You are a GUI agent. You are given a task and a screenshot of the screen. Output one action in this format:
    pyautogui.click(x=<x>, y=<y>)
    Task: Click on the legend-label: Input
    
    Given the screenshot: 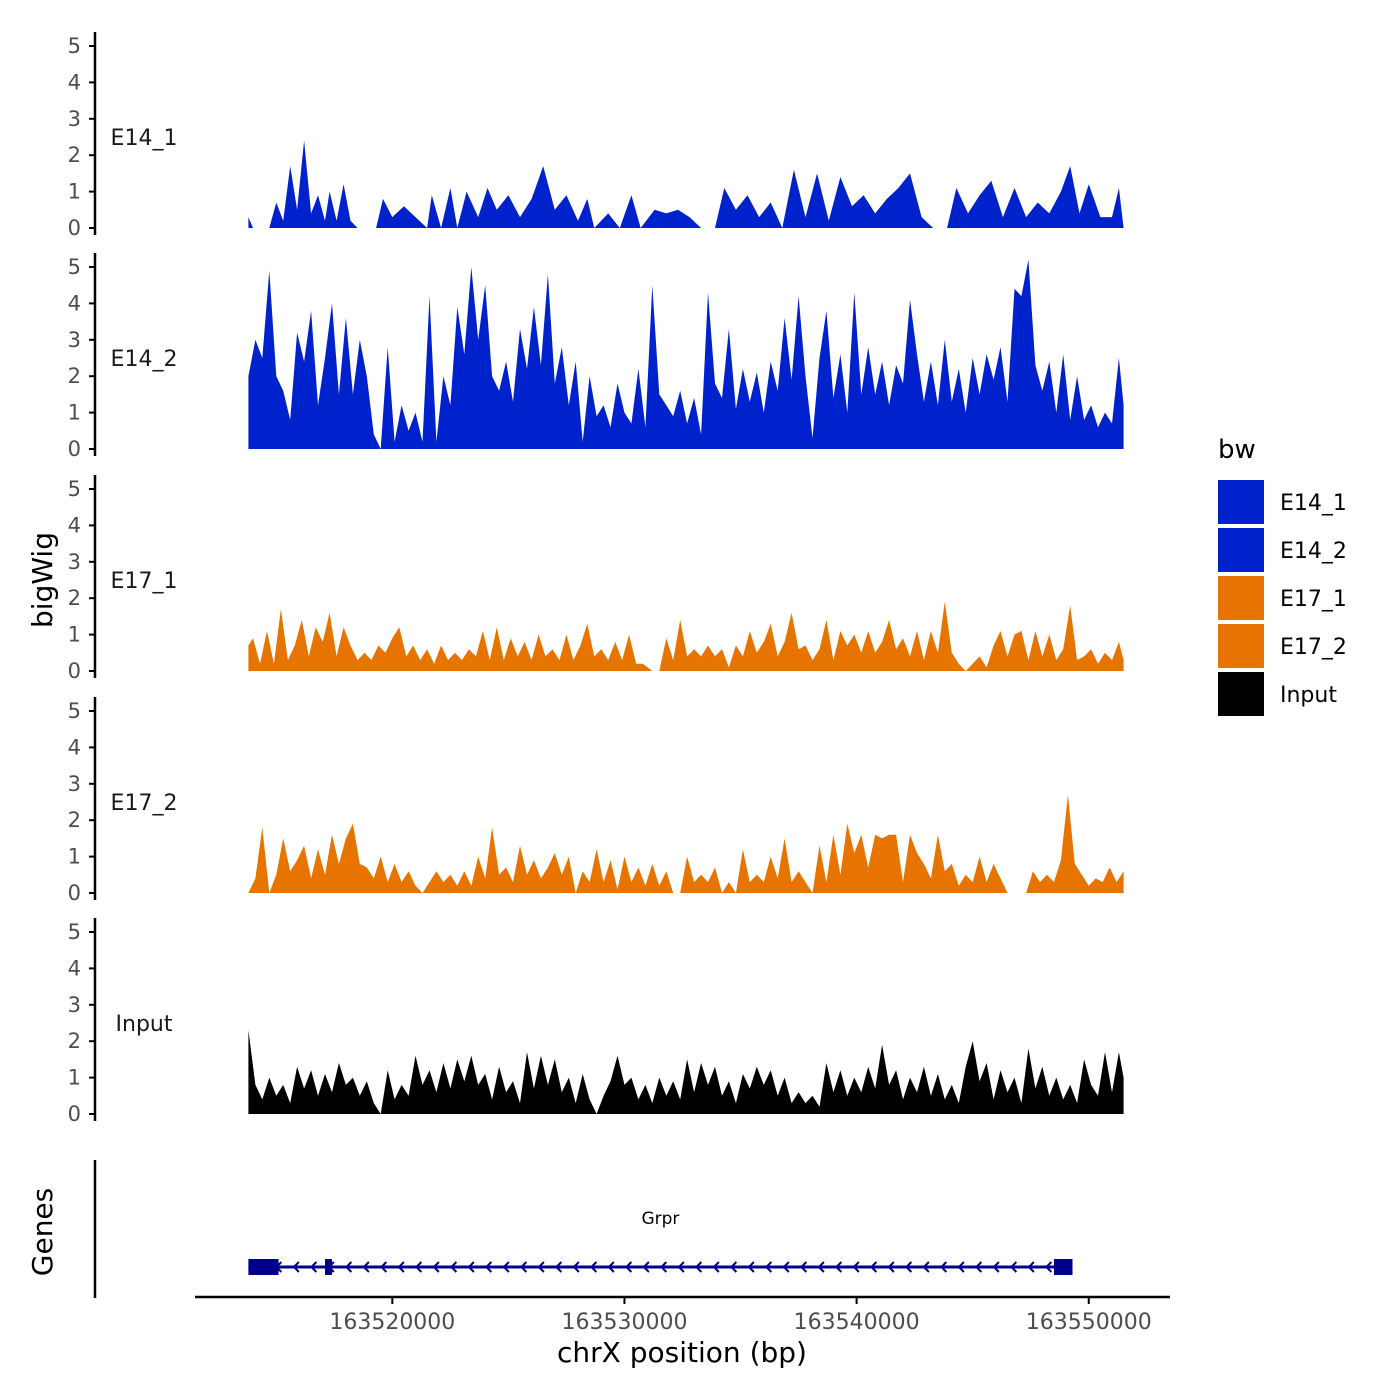 What is the action you would take?
    pyautogui.click(x=1308, y=695)
    